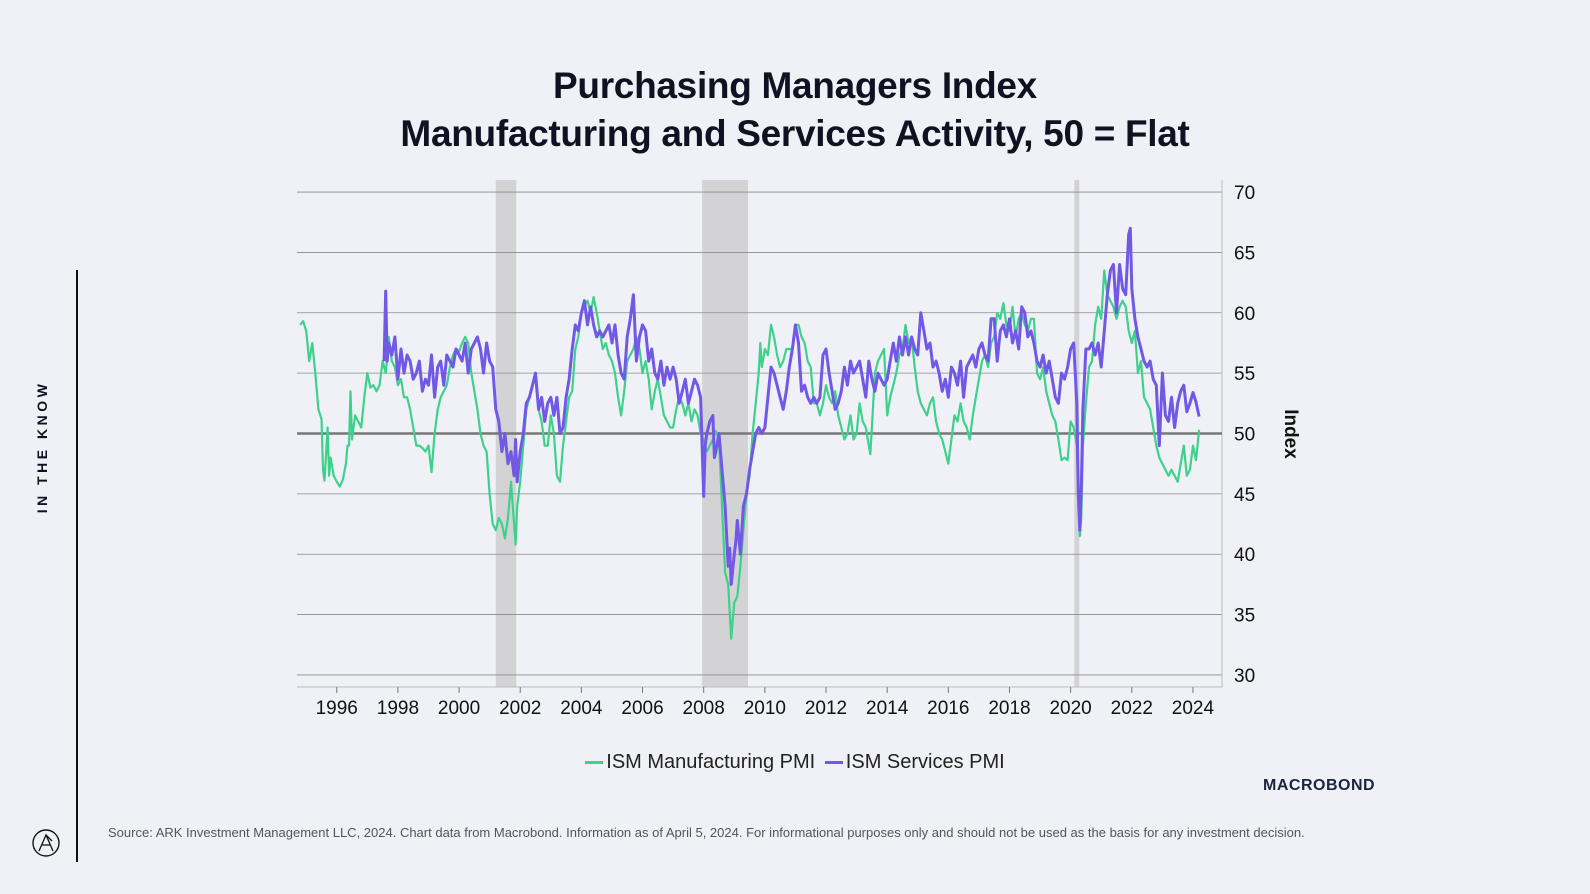  I want to click on y-tick-label-45: 45, so click(1244, 495).